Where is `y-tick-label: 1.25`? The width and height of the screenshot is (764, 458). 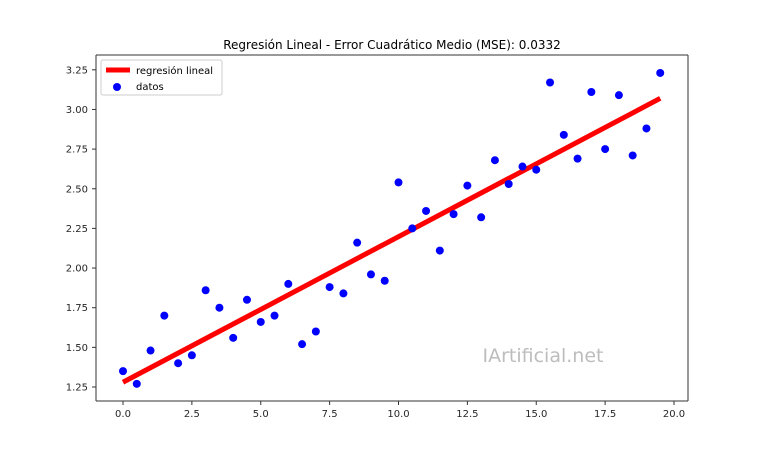
y-tick-label: 1.25 is located at coordinates (77, 388).